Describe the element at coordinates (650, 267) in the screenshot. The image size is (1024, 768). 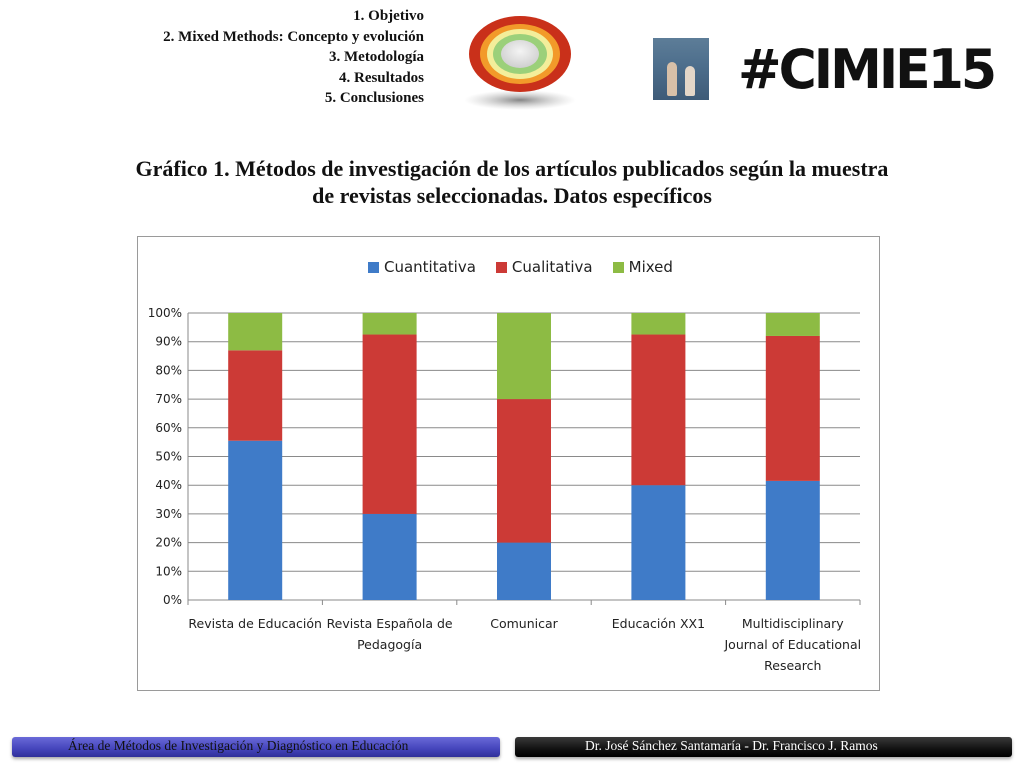
I see `legend-label-mixed: Mixed` at that location.